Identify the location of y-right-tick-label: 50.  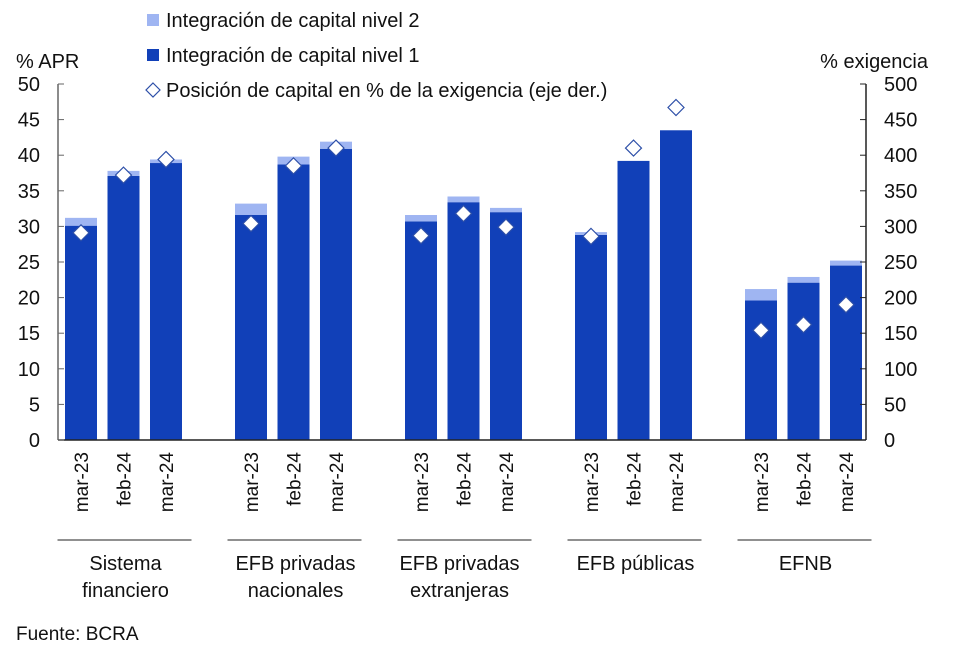
(895, 405).